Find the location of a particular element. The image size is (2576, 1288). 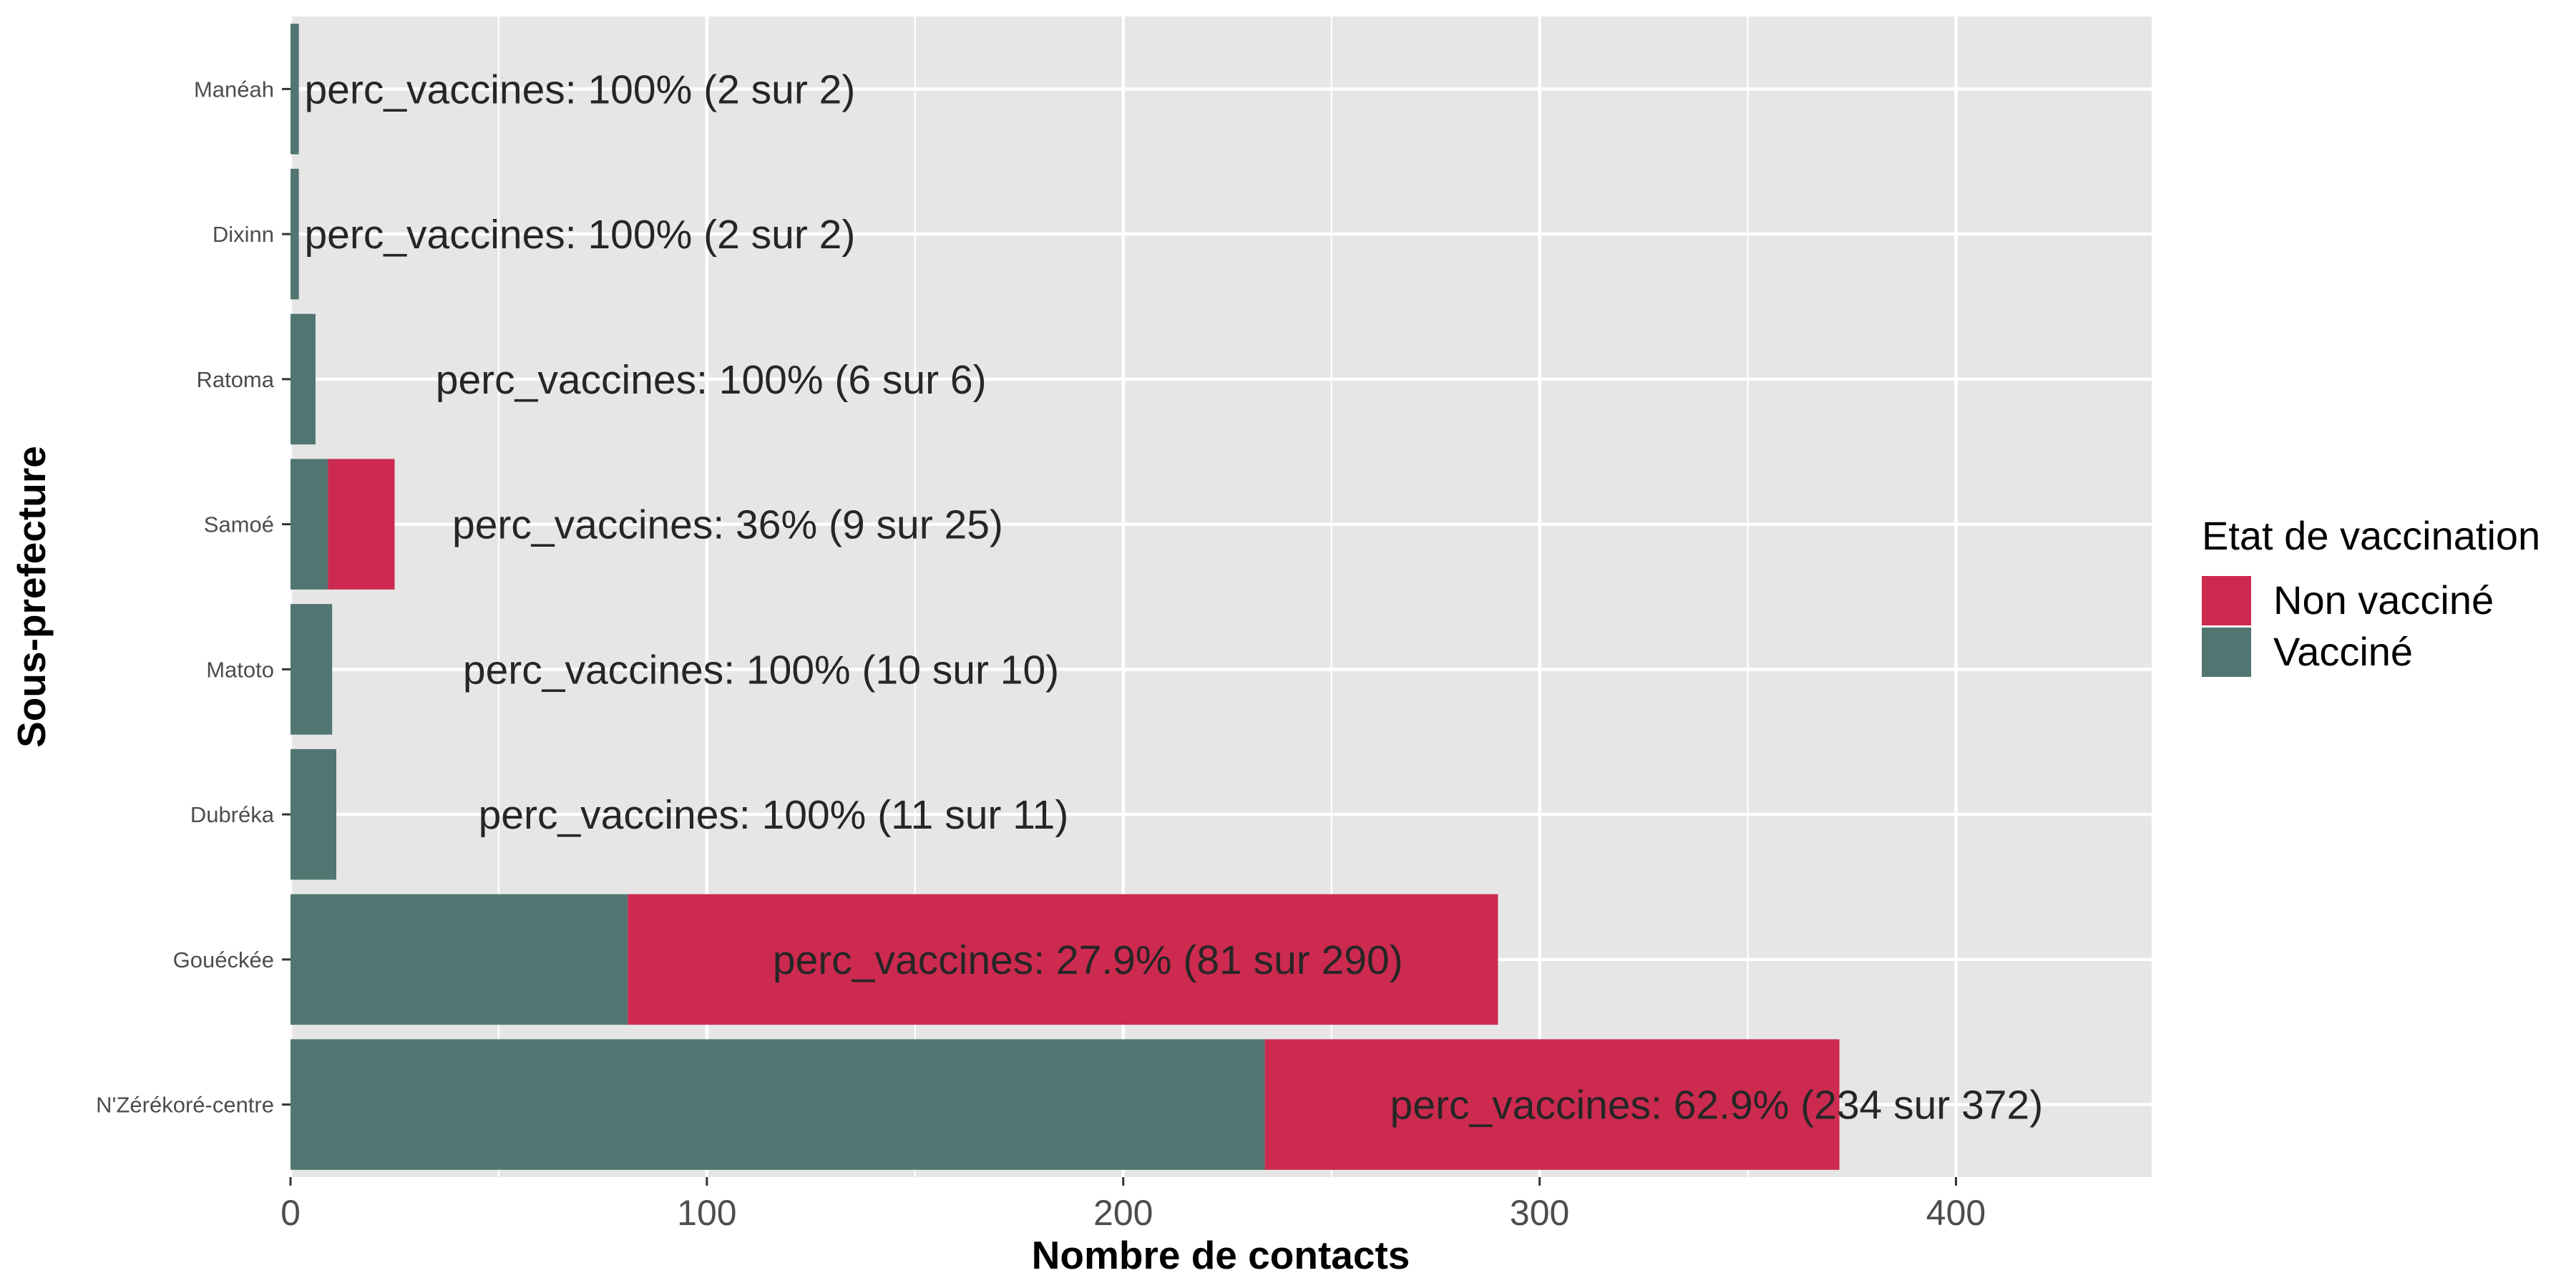

bar-value-label: perc_vaccines: 100% (6 sur 6) is located at coordinates (711, 380).